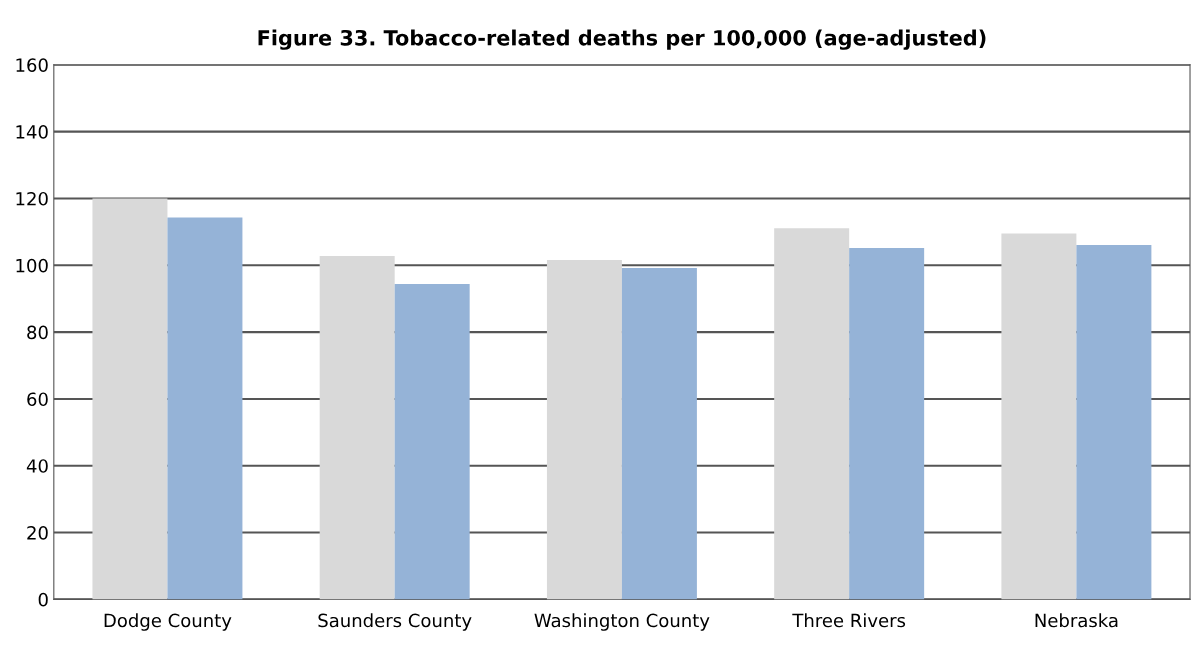  Describe the element at coordinates (32, 198) in the screenshot. I see `y-tick-label: 120` at that location.